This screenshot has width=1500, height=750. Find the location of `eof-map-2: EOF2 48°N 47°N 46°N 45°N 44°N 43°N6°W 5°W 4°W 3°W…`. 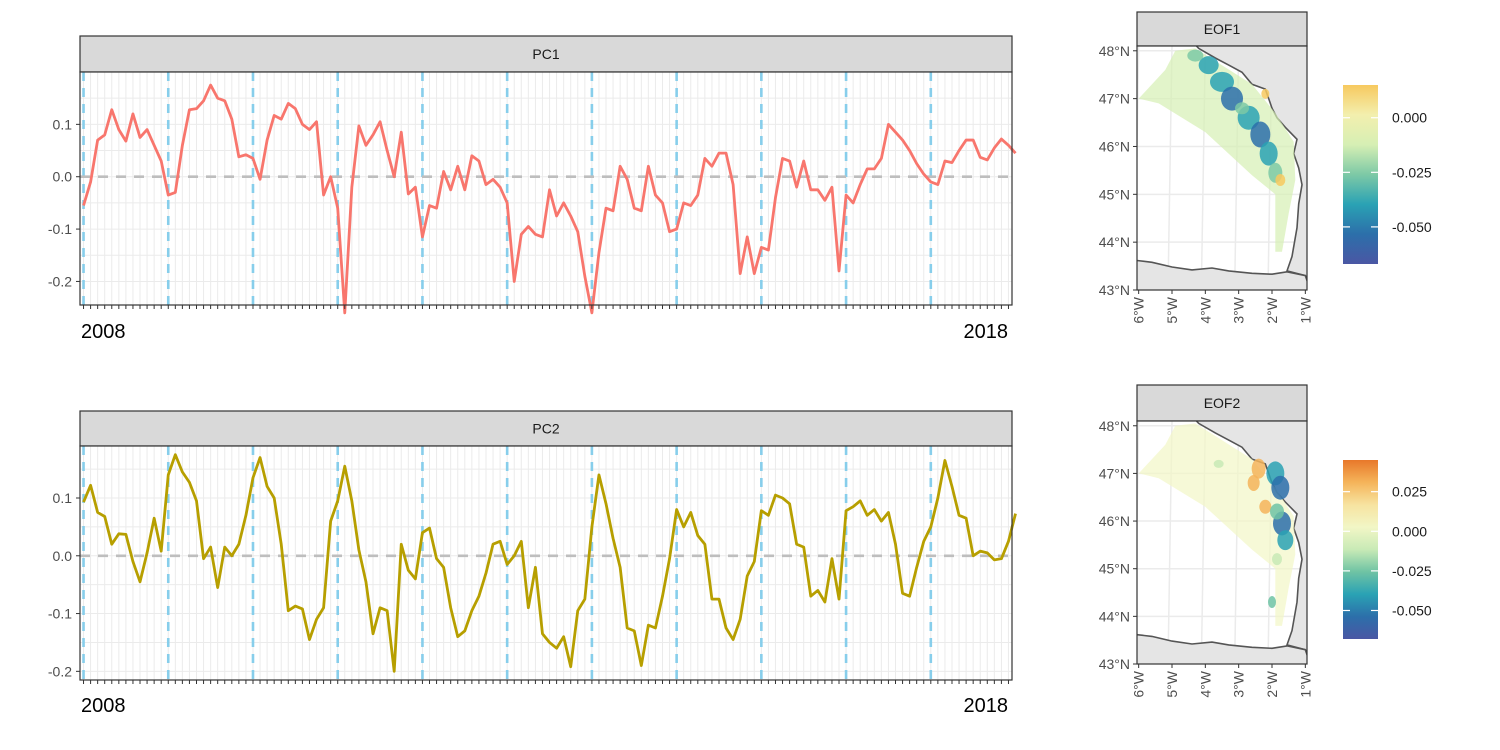

eof-map-2: EOF2 48°N 47°N 46°N 45°N 44°N 43°N6°W 5°W 4°W 3°W… is located at coordinates (1265, 541).